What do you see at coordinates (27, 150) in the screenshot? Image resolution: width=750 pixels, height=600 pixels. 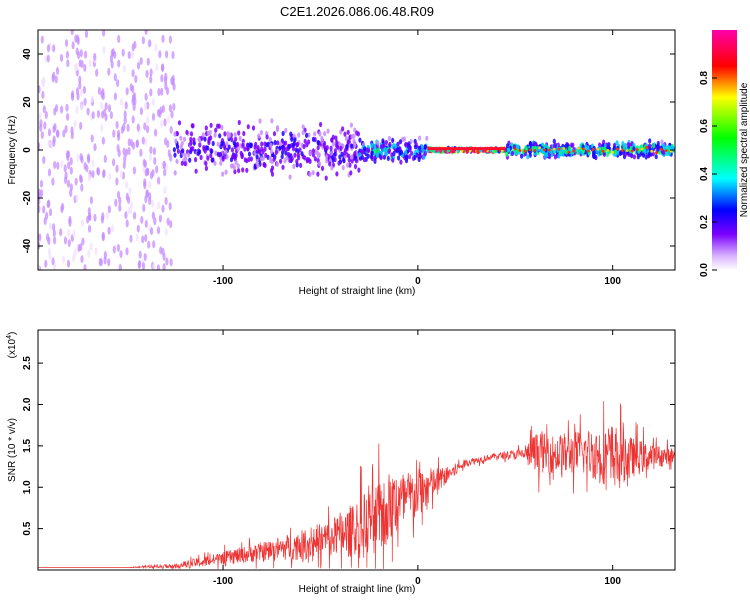 I see `spec-ytick-label: 0` at bounding box center [27, 150].